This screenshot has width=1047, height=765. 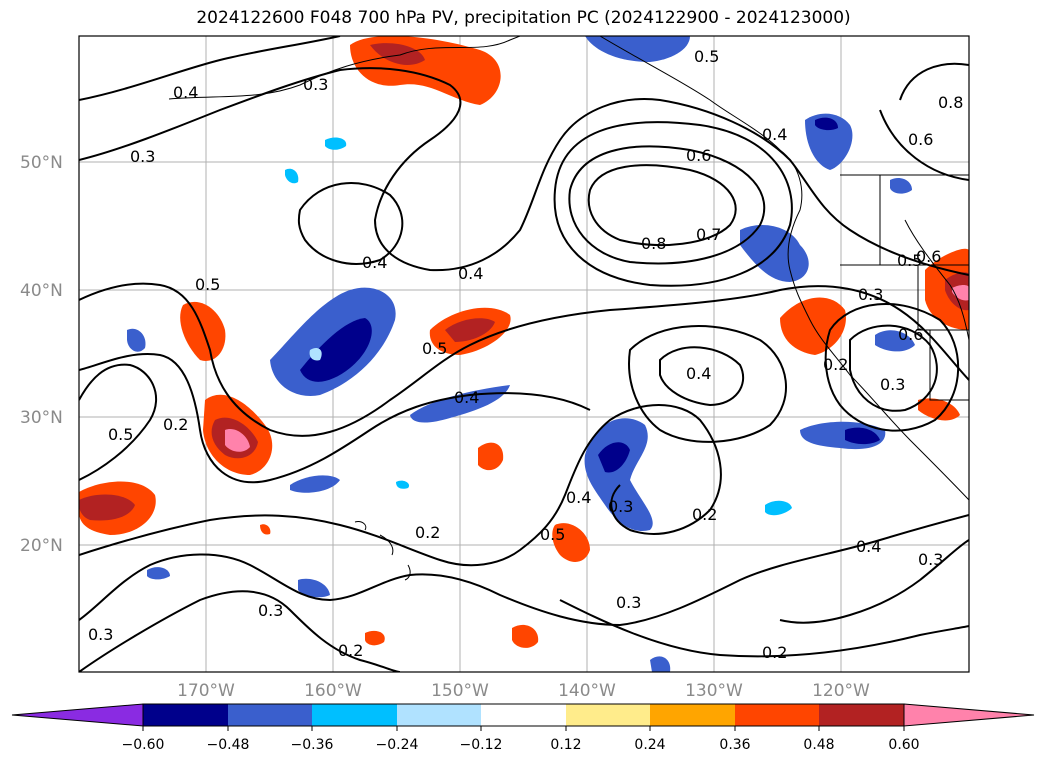 I want to click on longitude-labels: 170°W 160°W 150°W 140°W 130°W 120°W, so click(x=523, y=691).